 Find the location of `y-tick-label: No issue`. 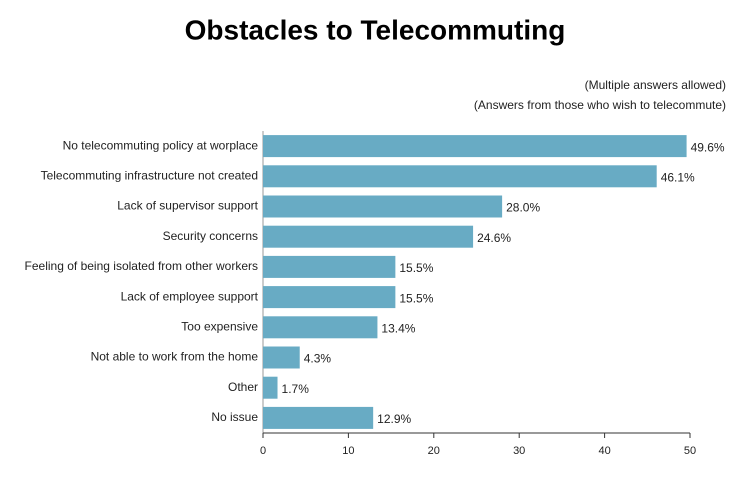

y-tick-label: No issue is located at coordinates (234, 417).